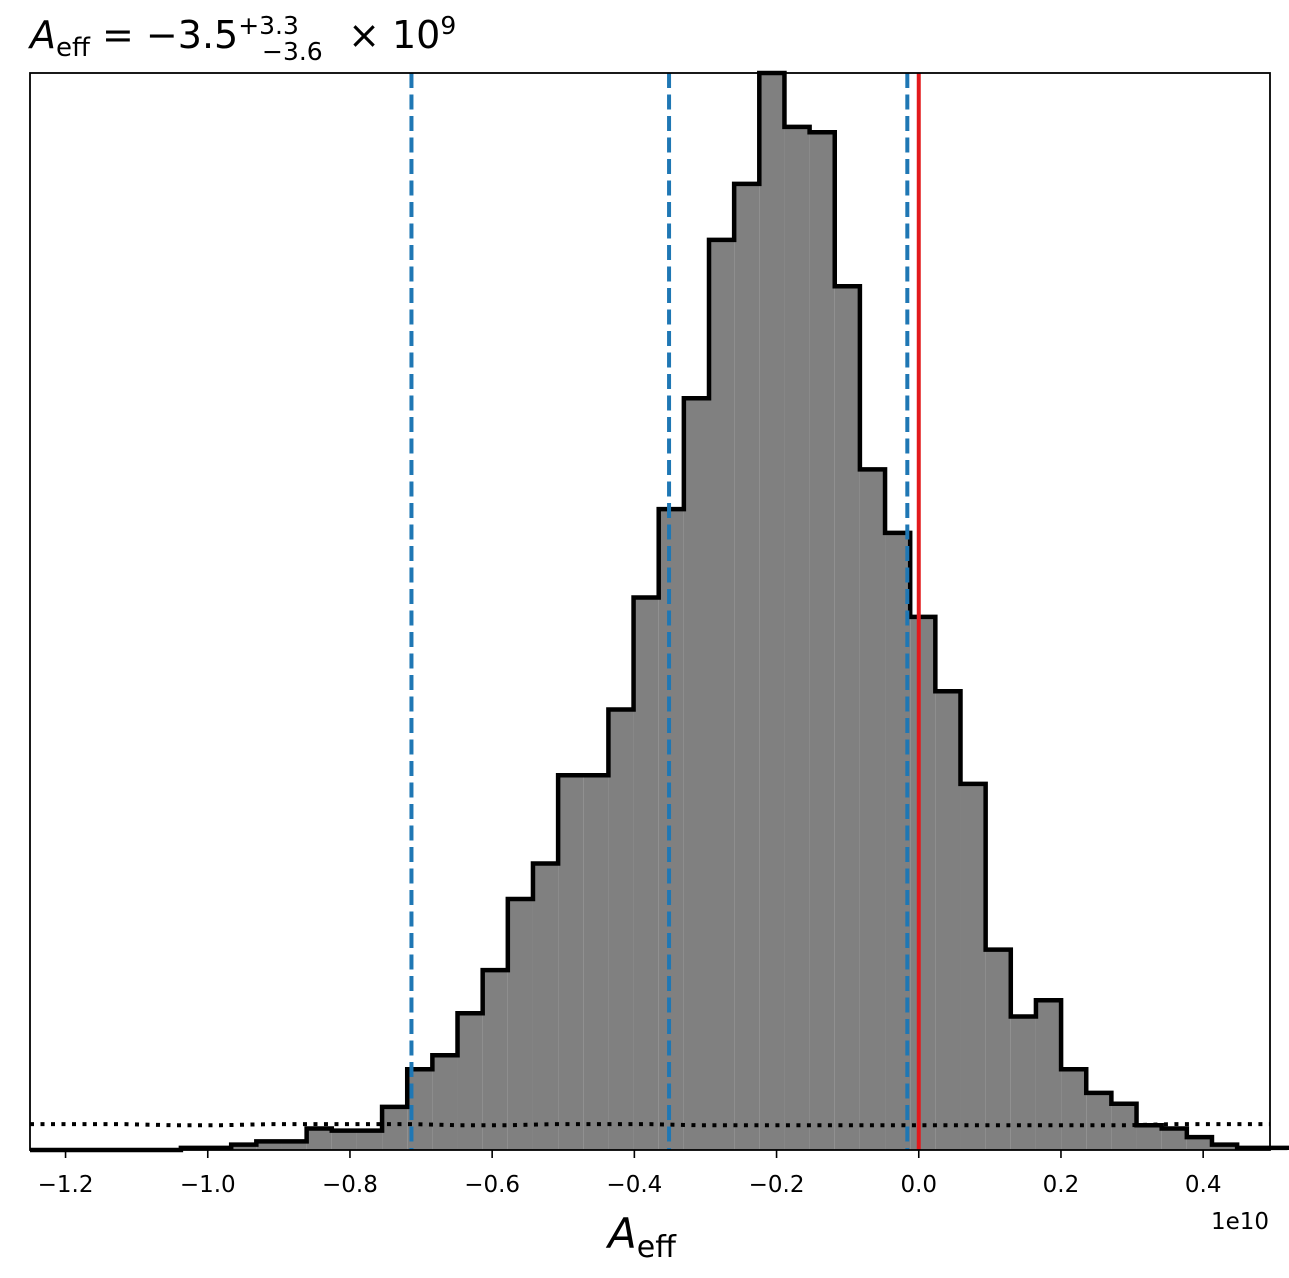 This screenshot has width=1289, height=1278. What do you see at coordinates (66, 1185) in the screenshot?
I see `x-tick-label: −1.2` at bounding box center [66, 1185].